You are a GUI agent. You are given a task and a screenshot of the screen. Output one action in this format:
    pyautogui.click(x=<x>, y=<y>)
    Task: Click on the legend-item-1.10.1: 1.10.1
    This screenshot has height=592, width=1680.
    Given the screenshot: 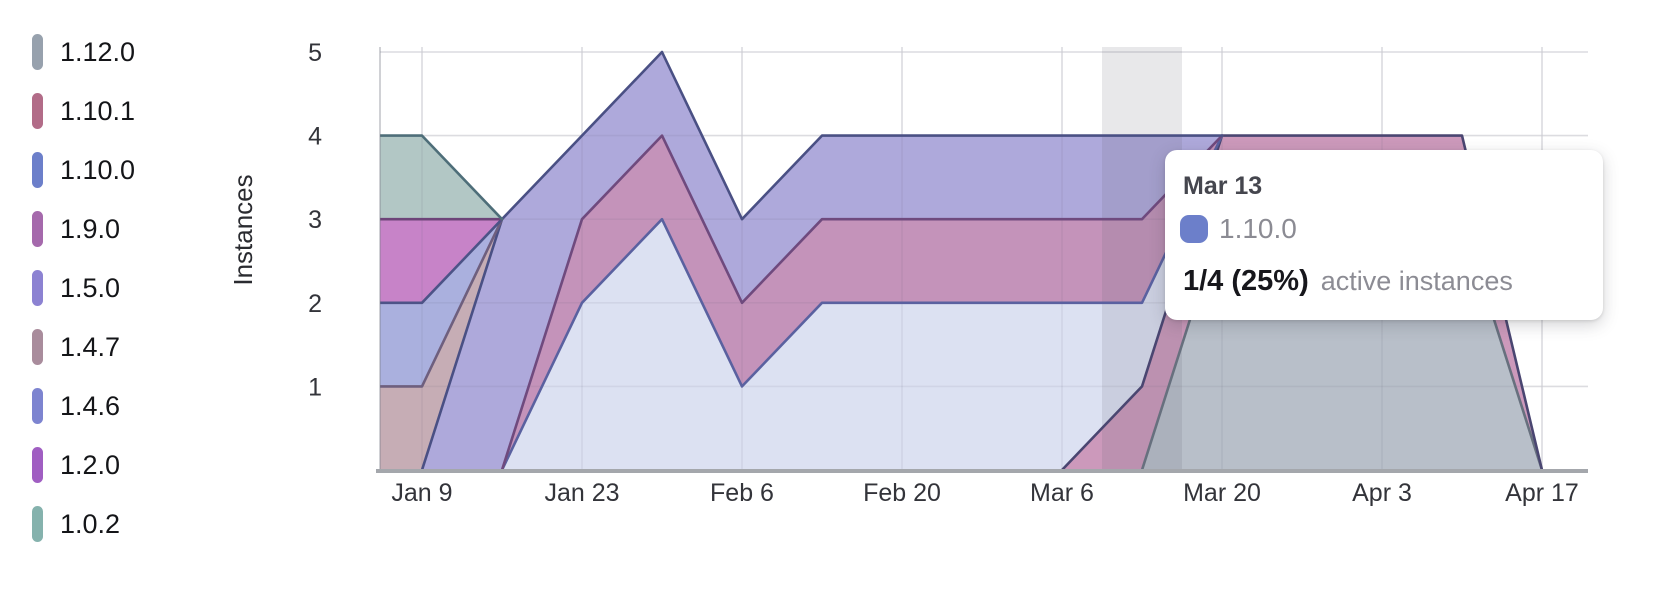 What is the action you would take?
    pyautogui.click(x=83, y=111)
    